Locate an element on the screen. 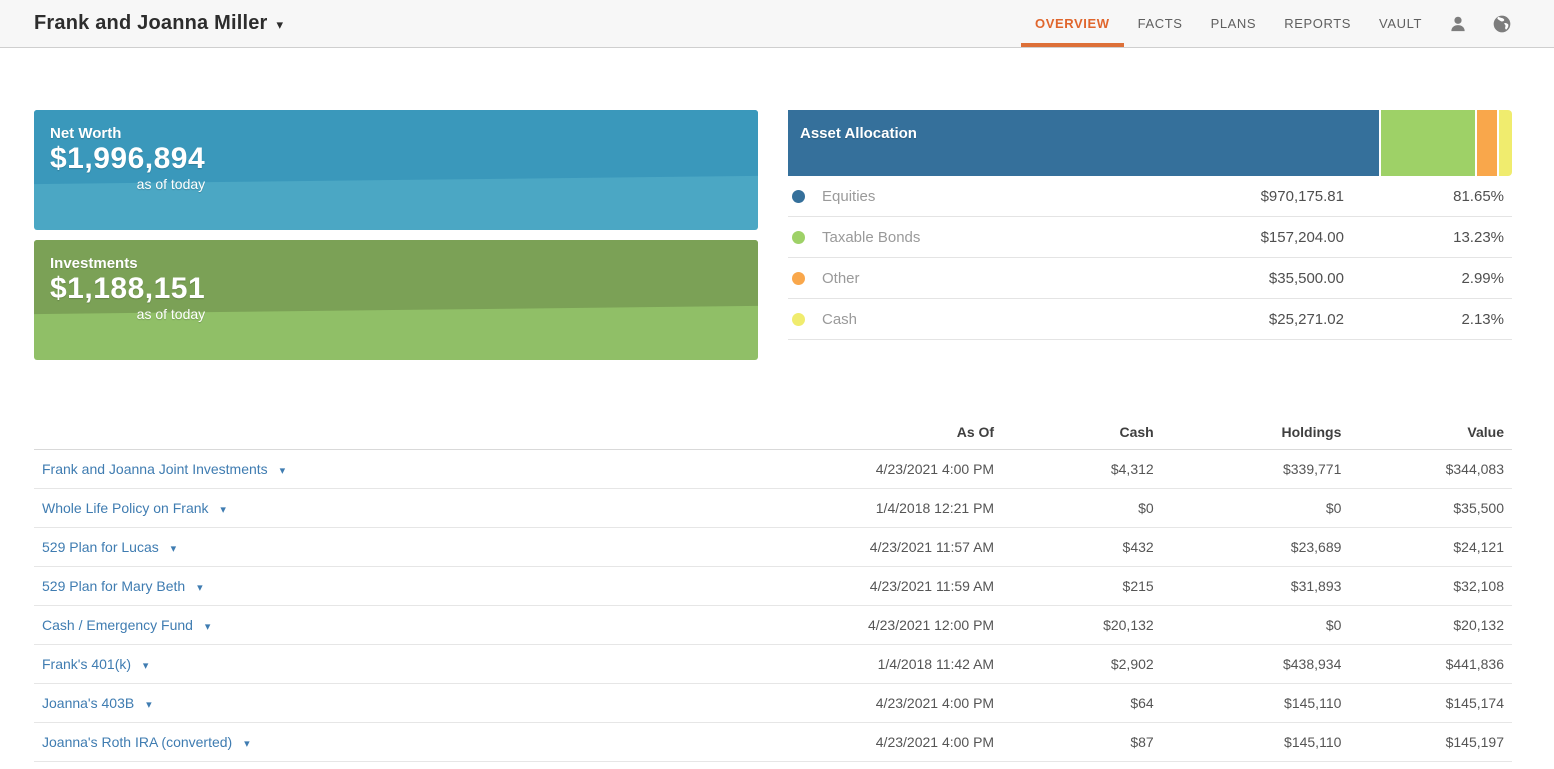 Image resolution: width=1554 pixels, height=769 pixels. accounts-header-row: As Of Cash Holdings Value is located at coordinates (773, 432).